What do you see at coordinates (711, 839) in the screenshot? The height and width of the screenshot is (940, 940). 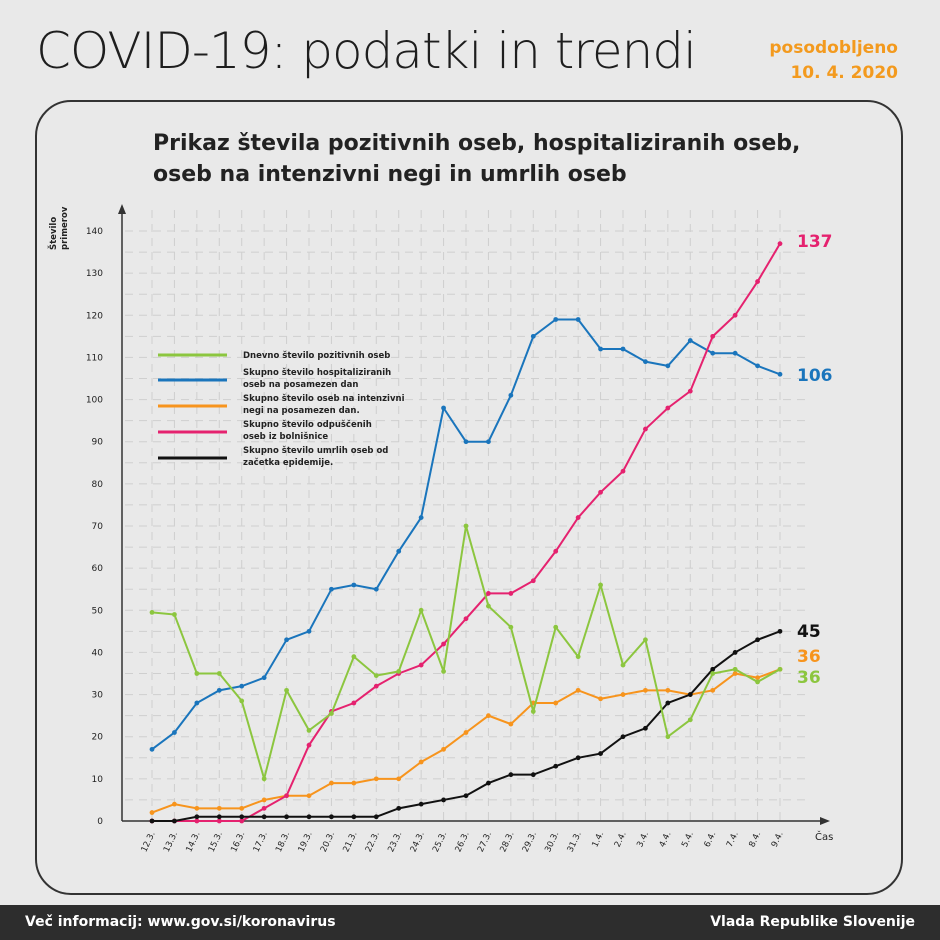 I see `x-tick-label: 6.4.` at bounding box center [711, 839].